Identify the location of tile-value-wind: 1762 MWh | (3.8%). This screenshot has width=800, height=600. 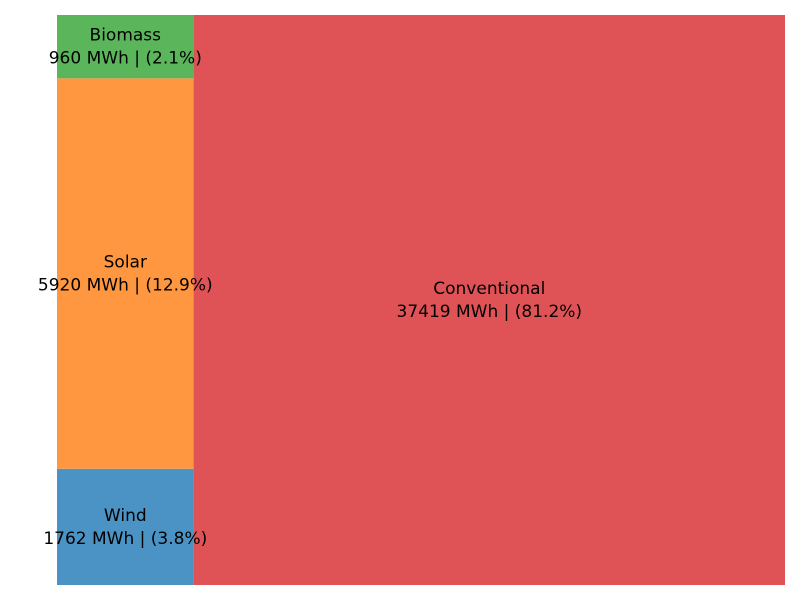
(125, 539).